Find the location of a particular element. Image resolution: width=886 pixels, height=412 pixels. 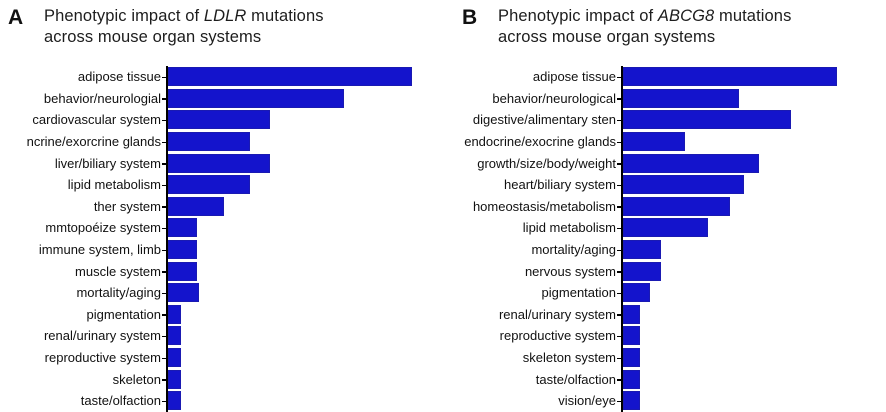

category-label: cardiovascular system is located at coordinates (96, 120).